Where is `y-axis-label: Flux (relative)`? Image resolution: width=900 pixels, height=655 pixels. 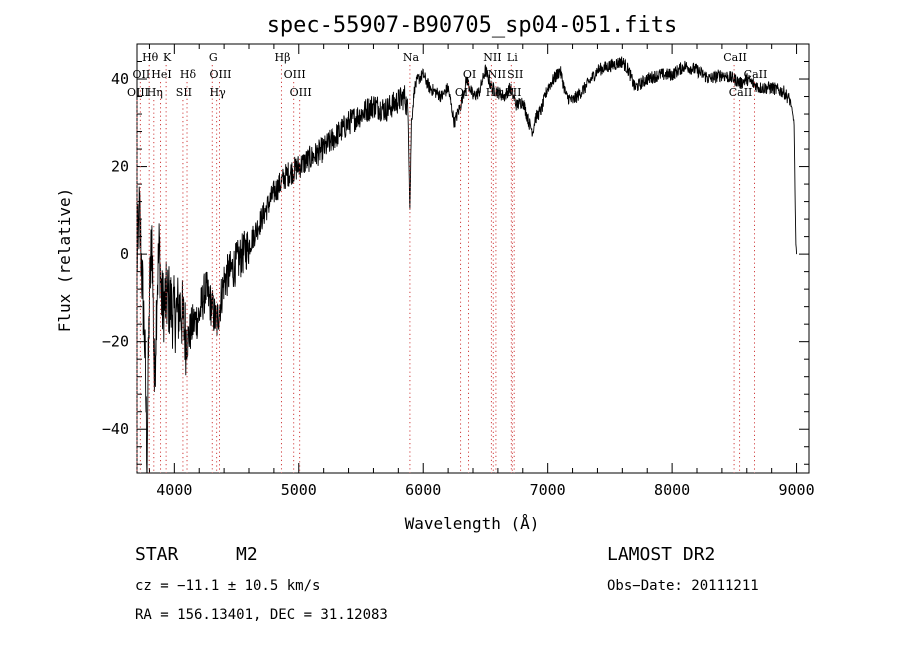 y-axis-label: Flux (relative) is located at coordinates (64, 260).